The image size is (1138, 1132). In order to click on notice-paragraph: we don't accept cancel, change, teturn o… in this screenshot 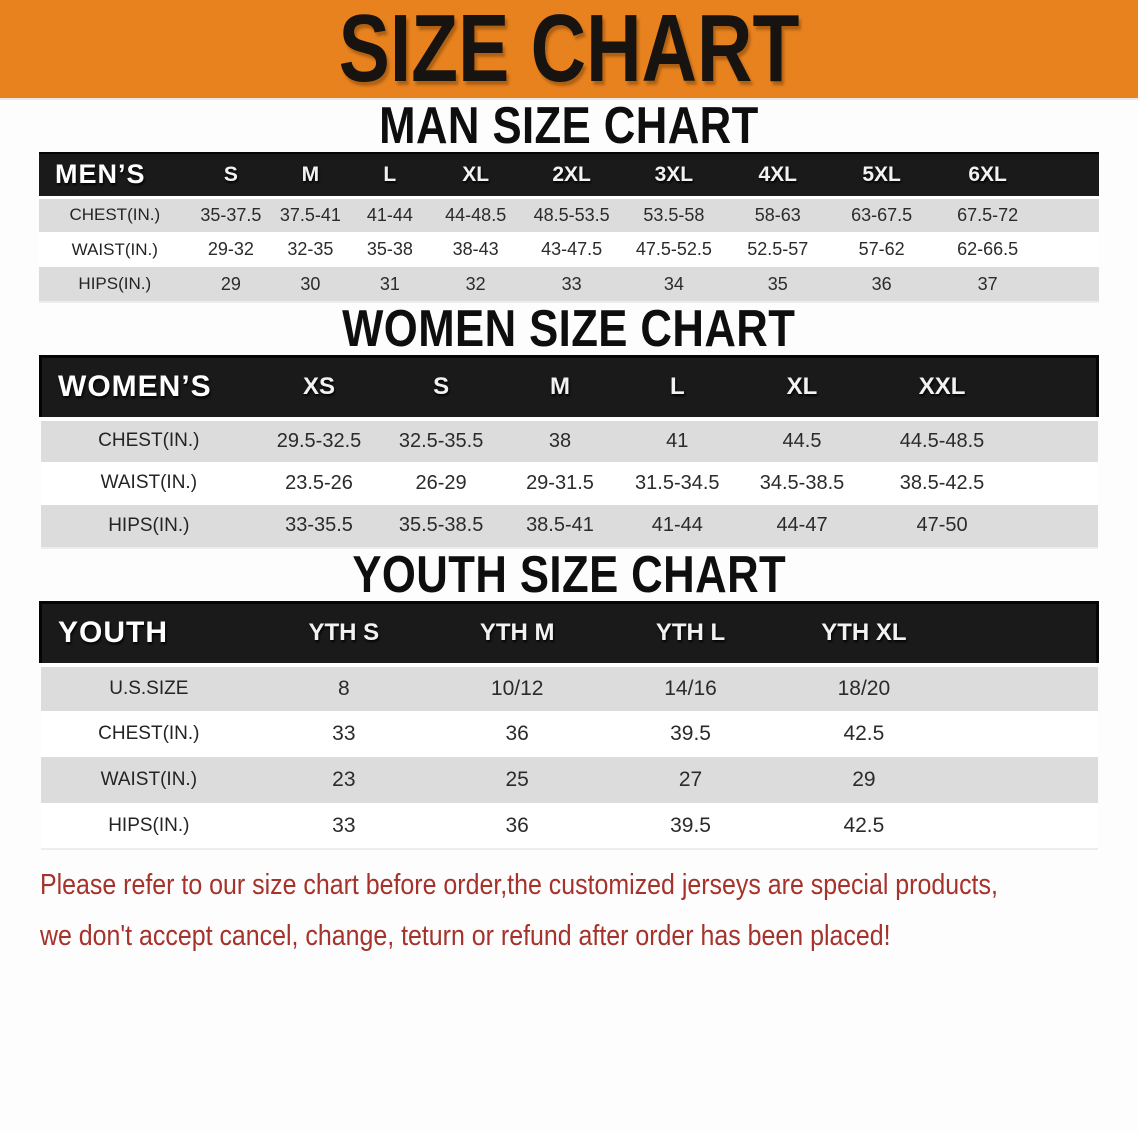, I will do `click(589, 938)`.